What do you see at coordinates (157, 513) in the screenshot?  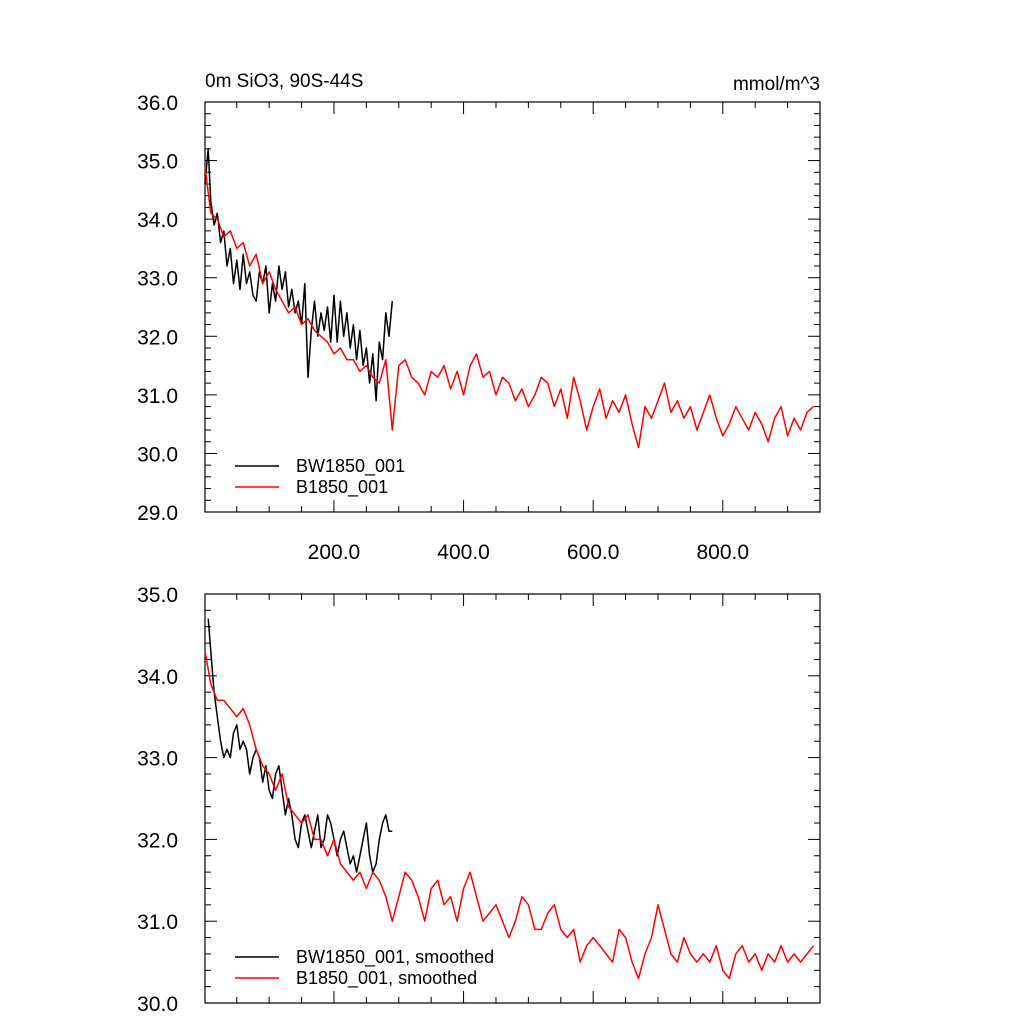 I see `y-tick-label: 29.0` at bounding box center [157, 513].